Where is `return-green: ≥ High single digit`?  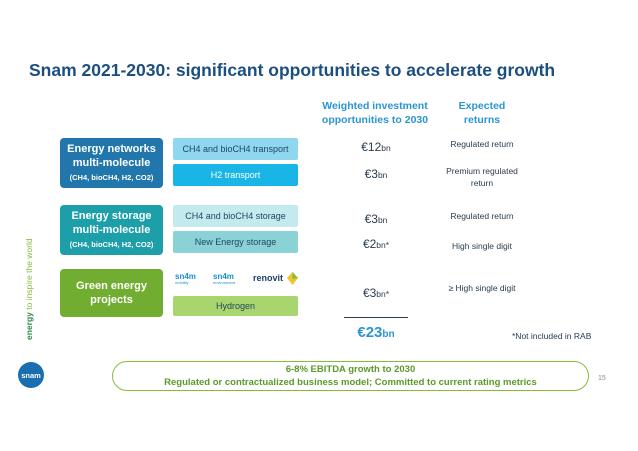 return-green: ≥ High single digit is located at coordinates (482, 288).